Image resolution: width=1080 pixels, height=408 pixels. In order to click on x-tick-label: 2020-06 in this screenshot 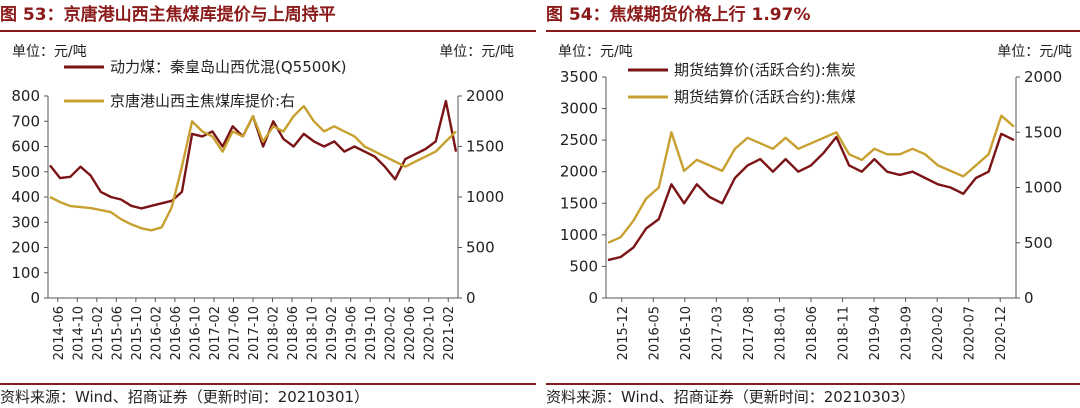, I will do `click(410, 333)`.